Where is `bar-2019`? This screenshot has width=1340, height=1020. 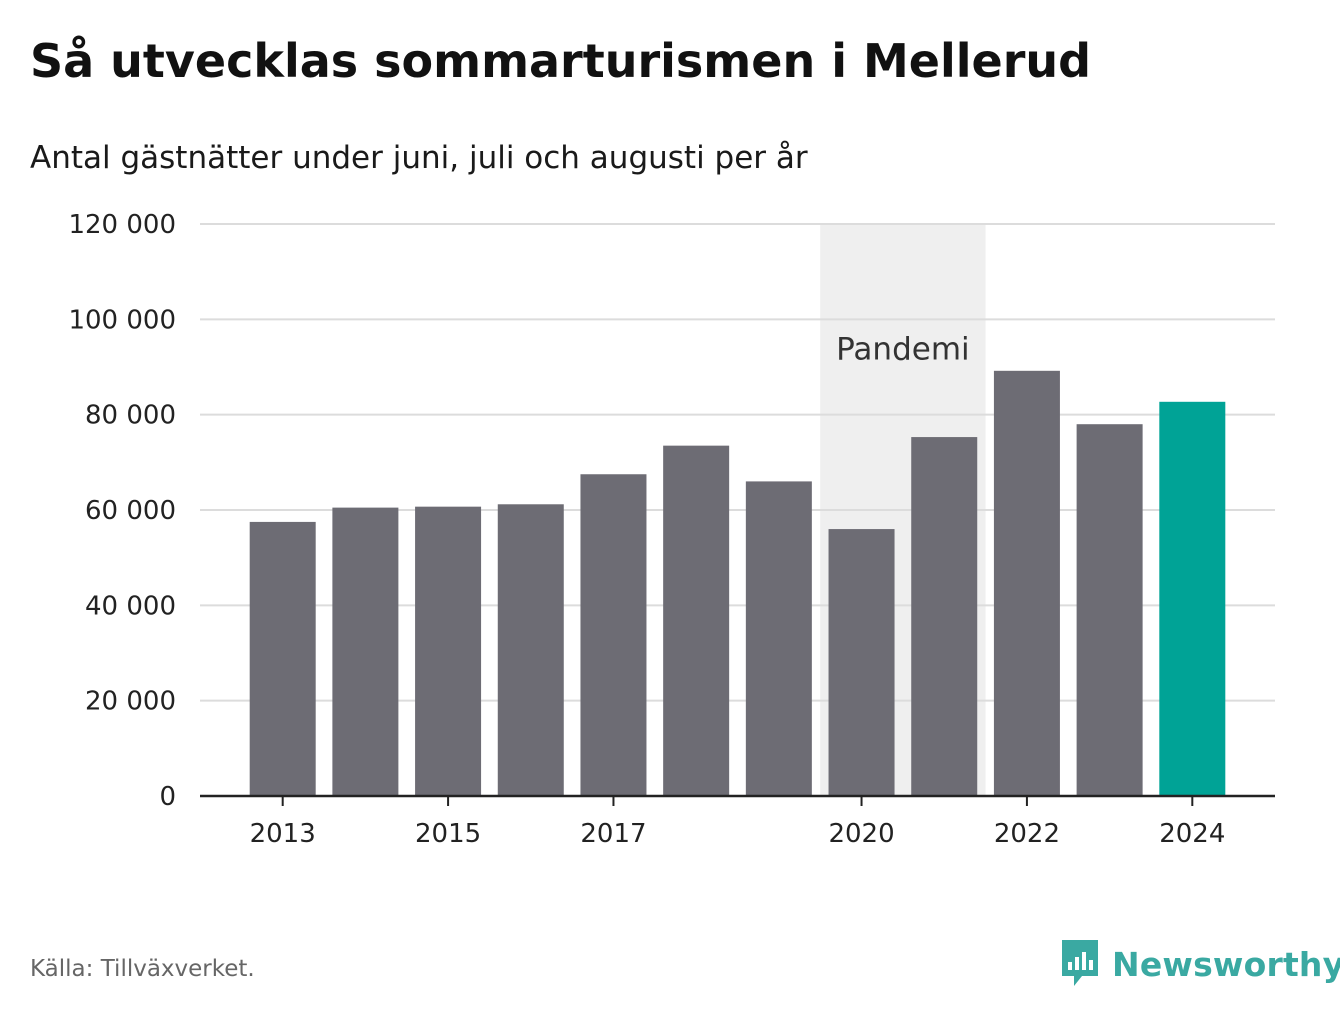
bar-2019 is located at coordinates (778, 638).